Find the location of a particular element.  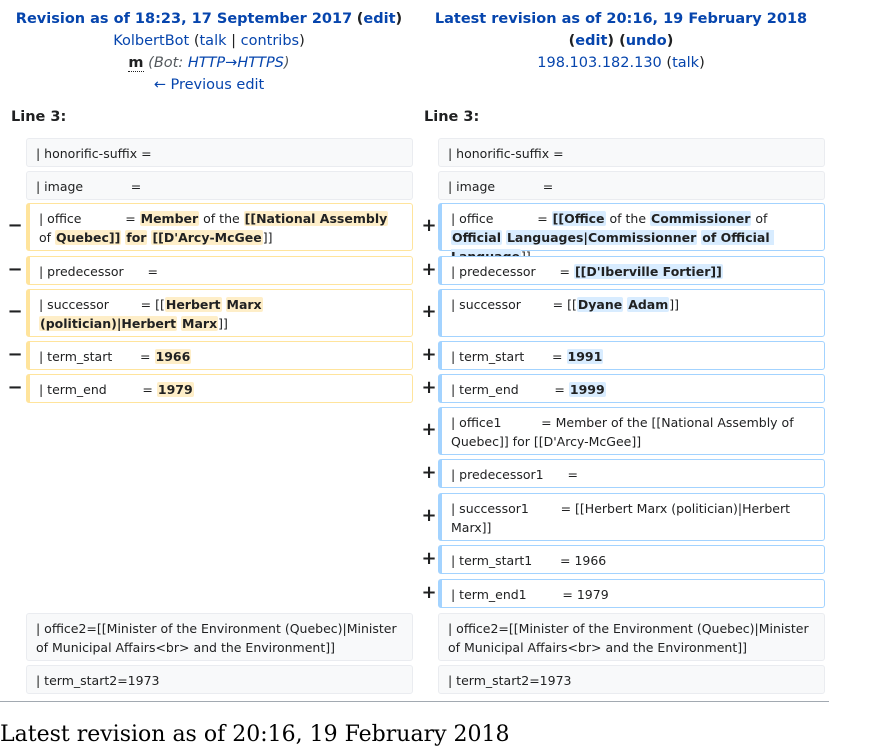

changed-text: [[D'Arcy-McGee is located at coordinates (207, 237).